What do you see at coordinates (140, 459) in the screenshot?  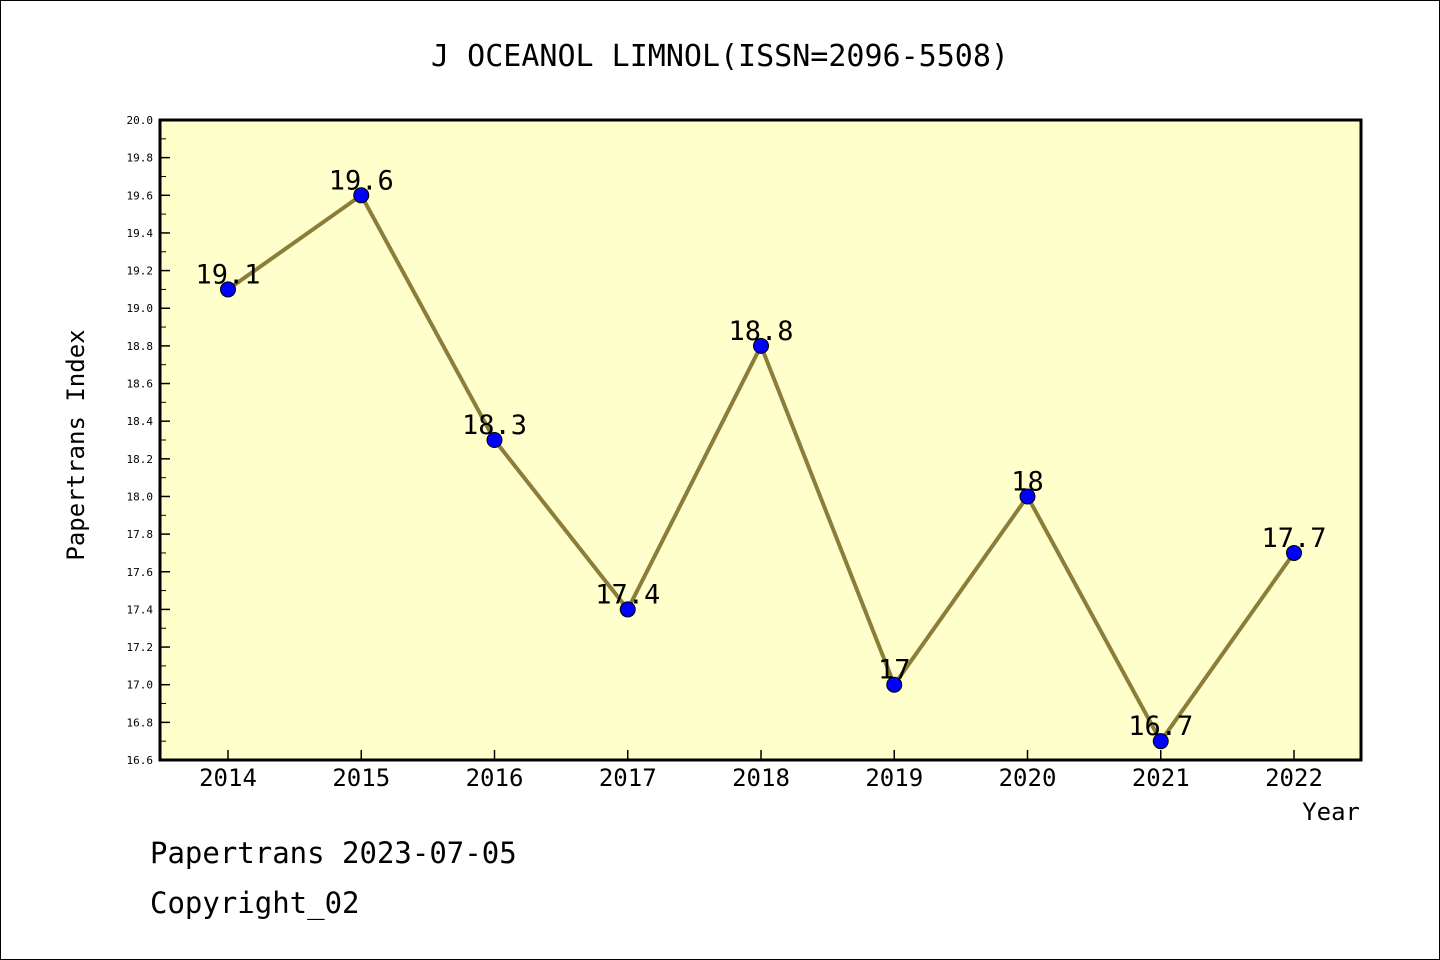 I see `y-tick-label: 18.2` at bounding box center [140, 459].